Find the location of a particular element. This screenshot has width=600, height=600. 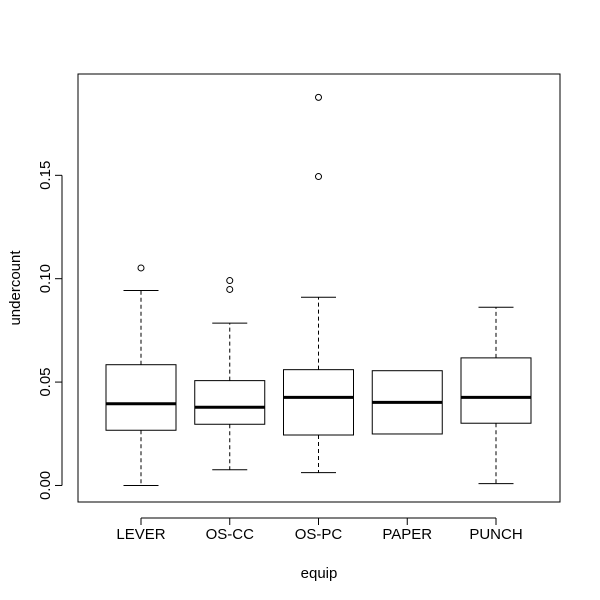

y-axis: 0.00 0.05 0.10 0.15 is located at coordinates (50, 330).